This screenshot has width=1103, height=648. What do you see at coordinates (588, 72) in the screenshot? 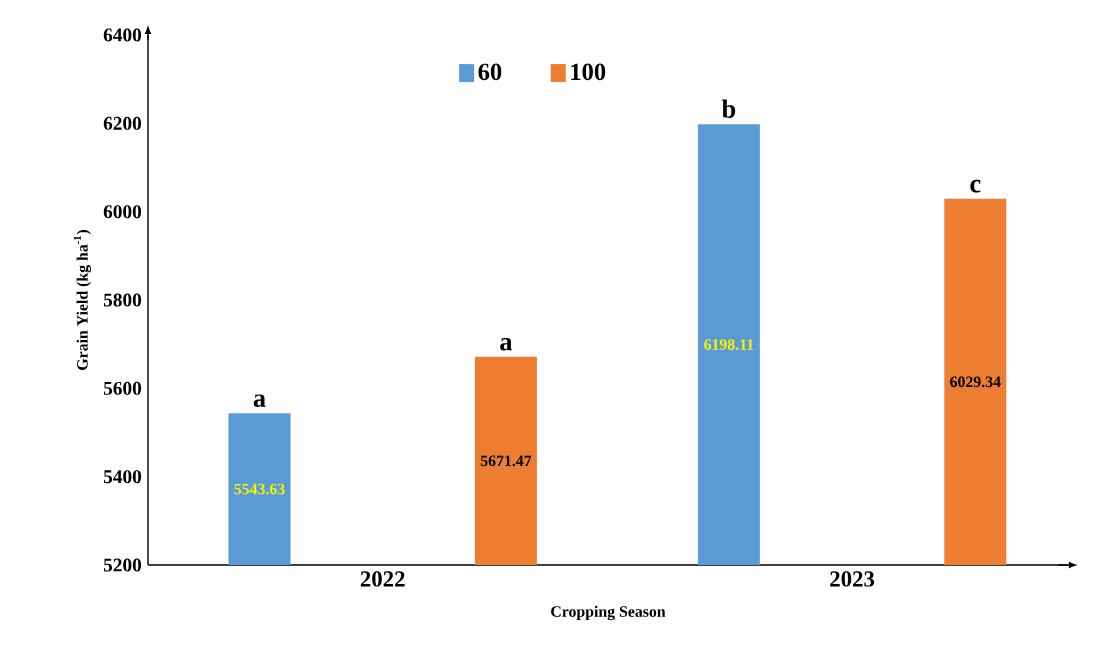
I see `legend-label: 100` at bounding box center [588, 72].